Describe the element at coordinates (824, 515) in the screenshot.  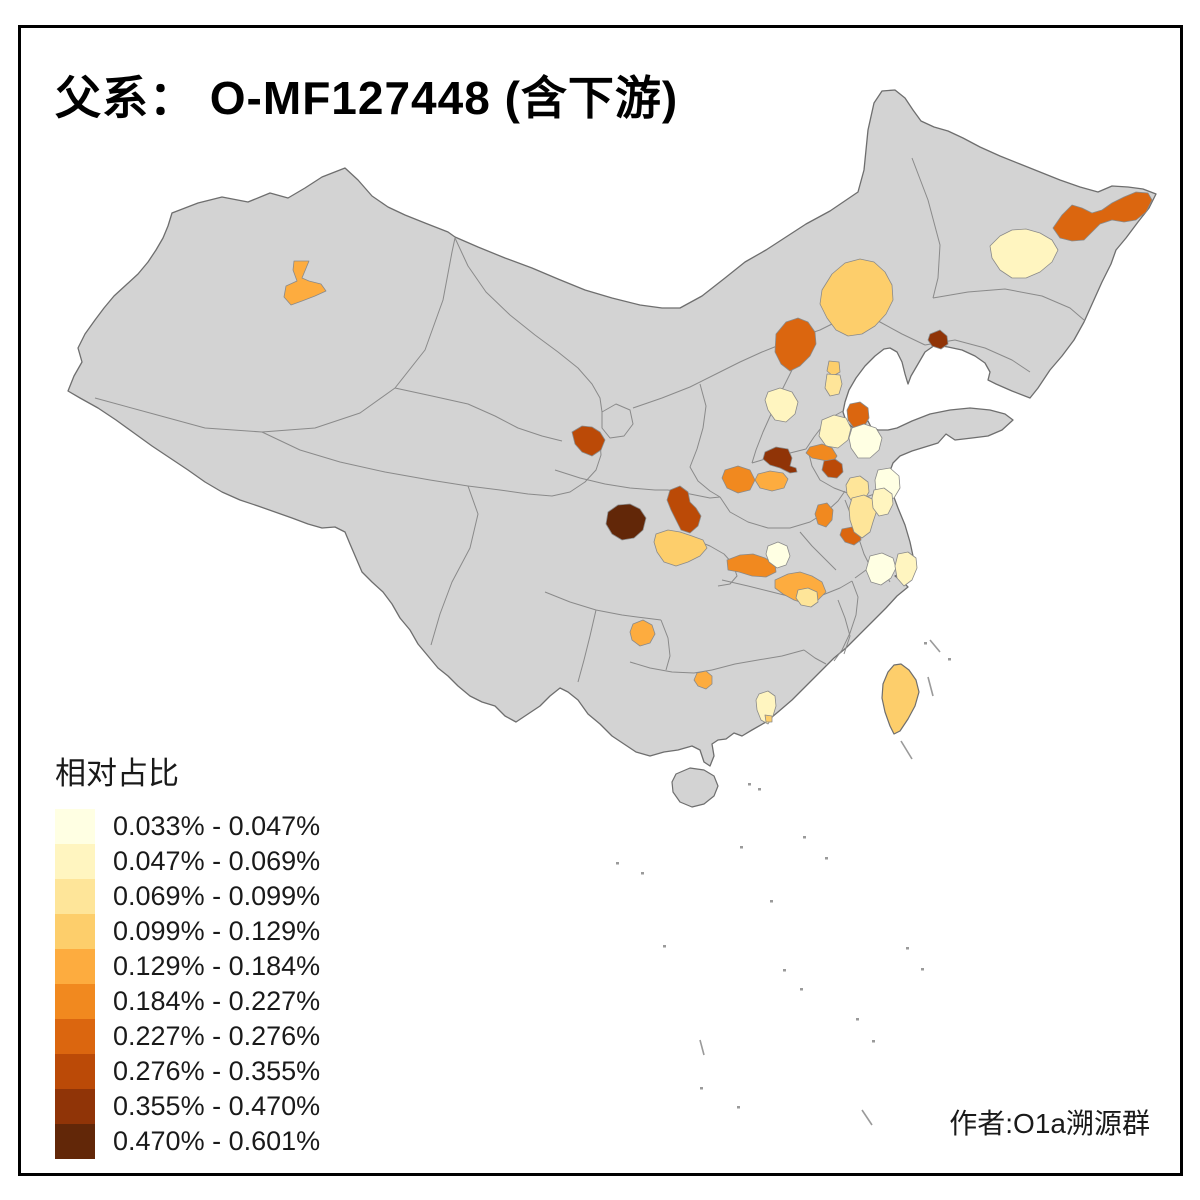
I see `region-fuyang-zhoukou` at that location.